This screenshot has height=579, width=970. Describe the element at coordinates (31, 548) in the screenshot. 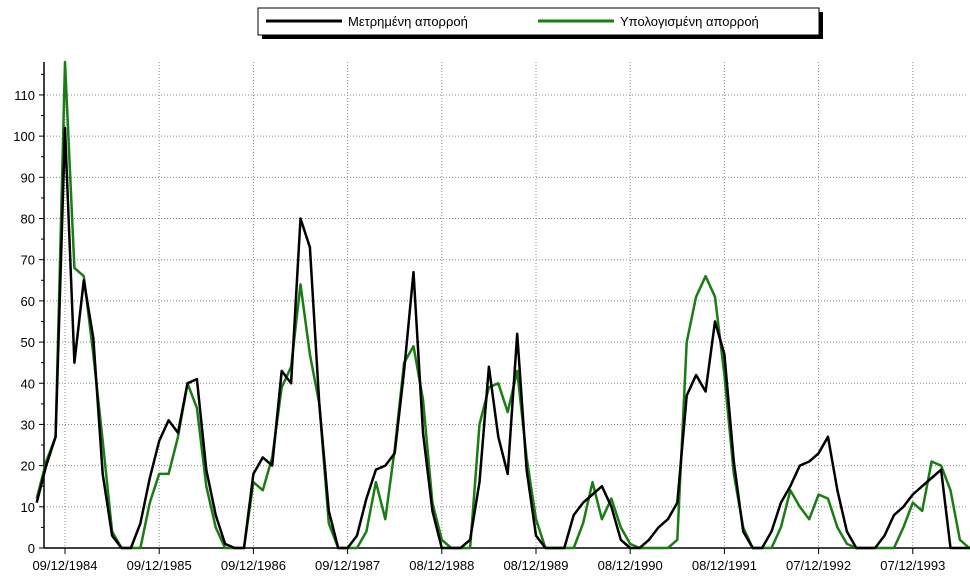

I see `y-tick-label: 0` at that location.